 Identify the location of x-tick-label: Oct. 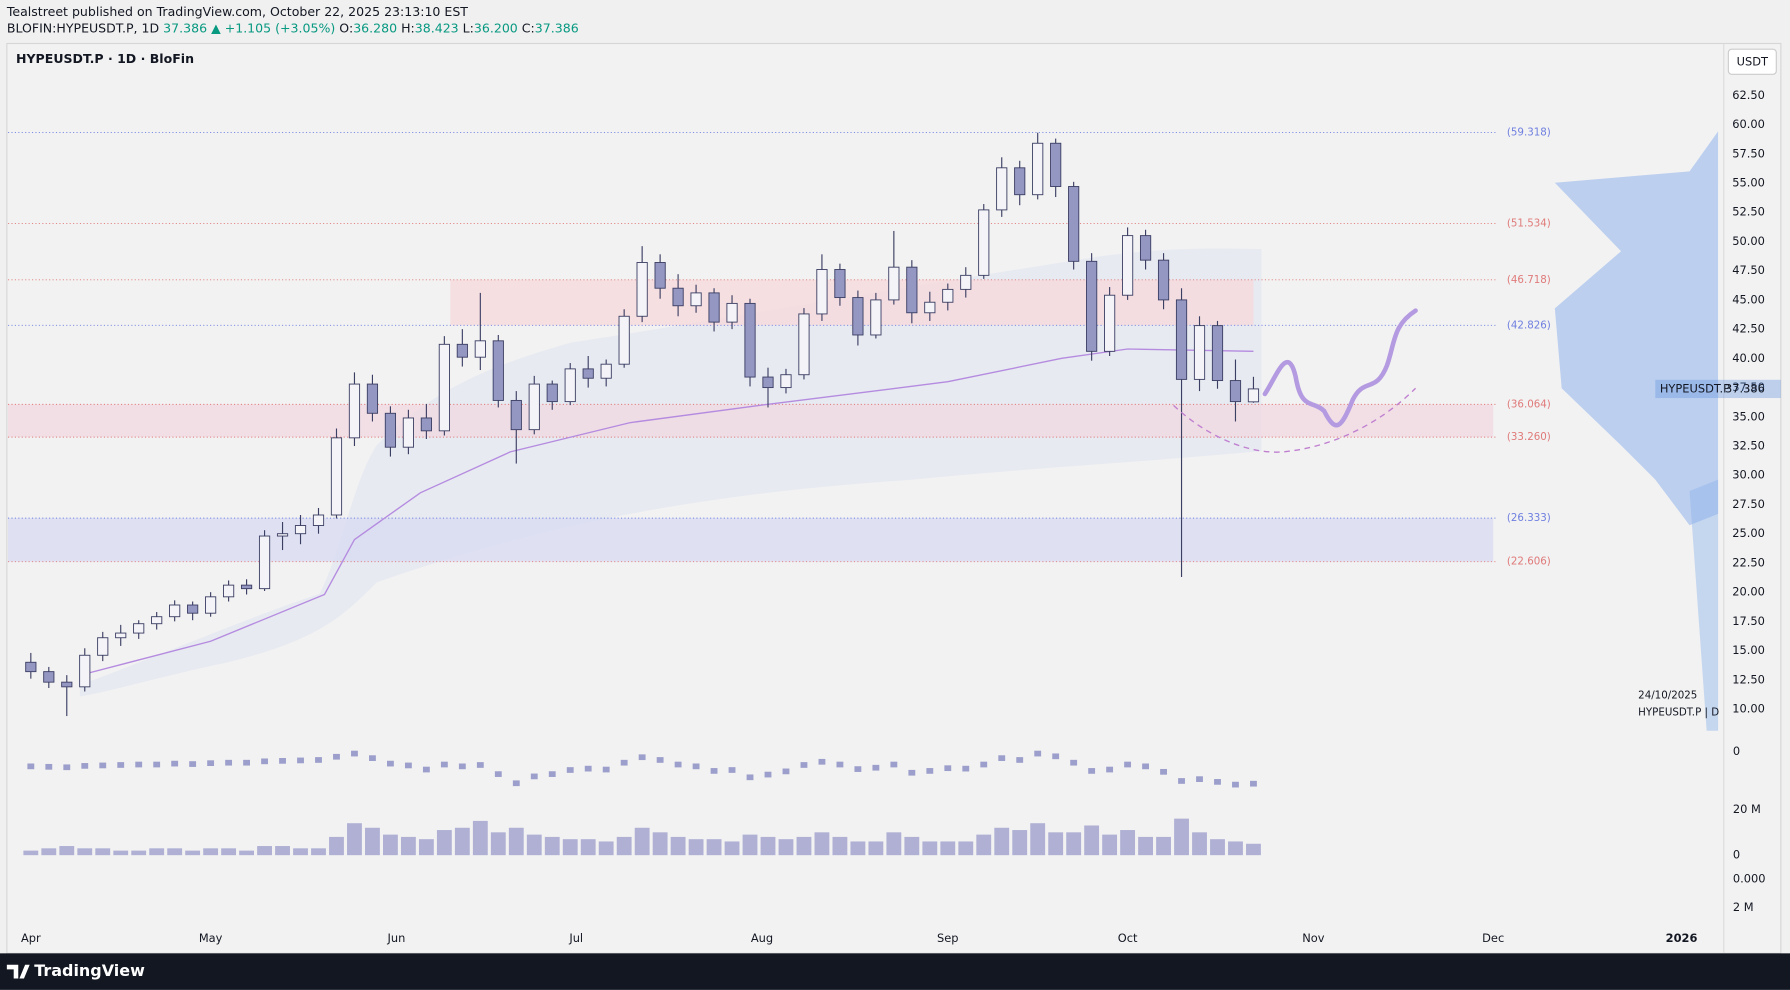
(1128, 938).